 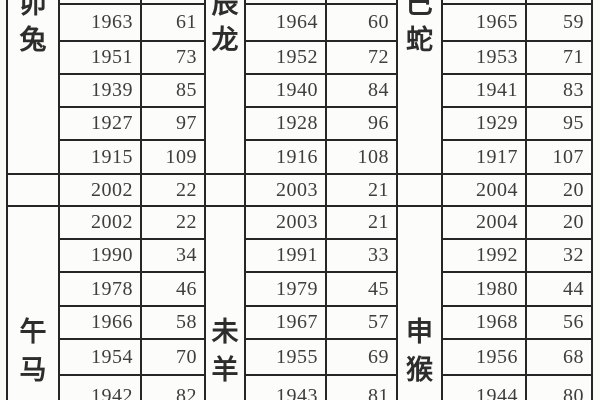 What do you see at coordinates (33, 351) in the screenshot?
I see `zodiac-label-horse: 午马` at bounding box center [33, 351].